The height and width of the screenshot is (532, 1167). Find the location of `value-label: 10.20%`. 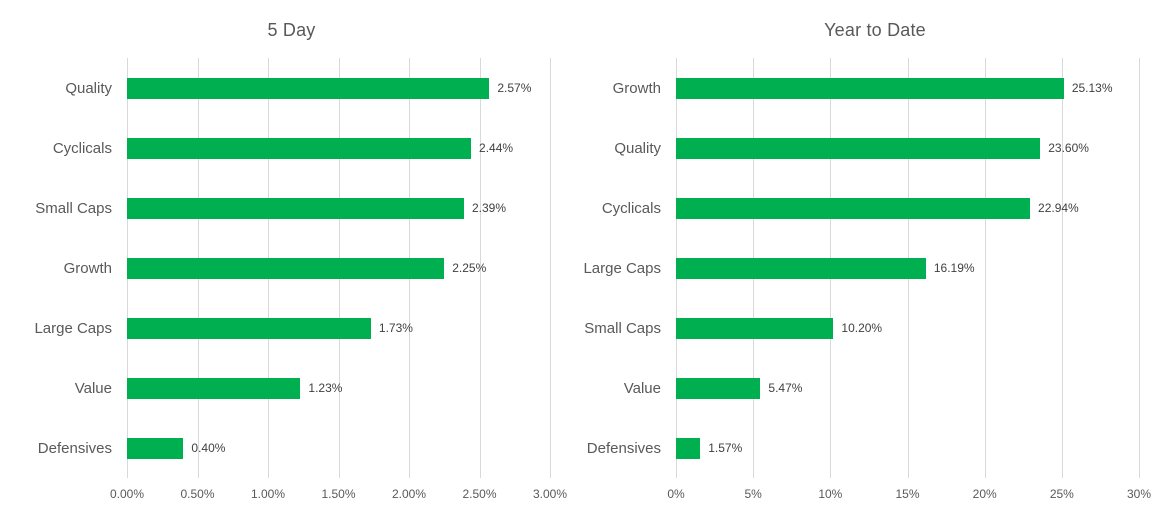

value-label: 10.20% is located at coordinates (862, 327).